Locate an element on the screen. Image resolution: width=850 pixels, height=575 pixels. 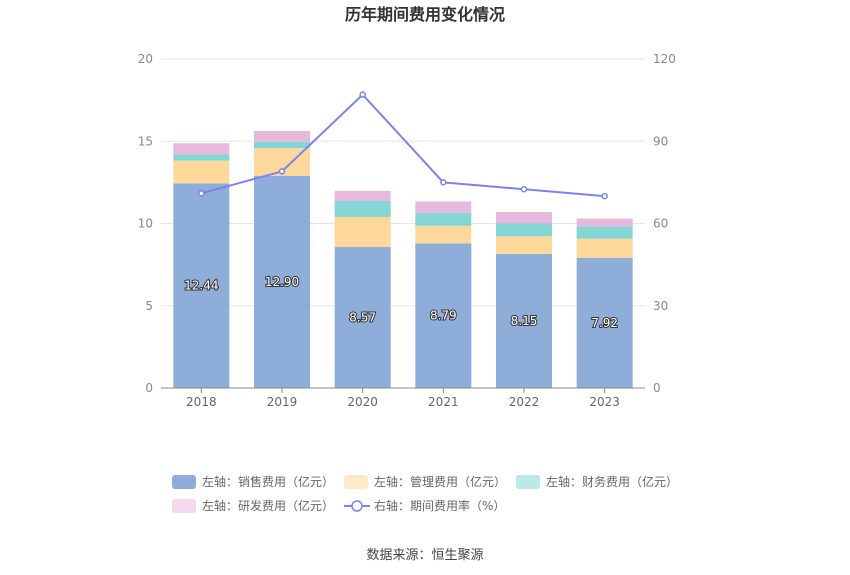
legend-point-marker is located at coordinates (357, 506).